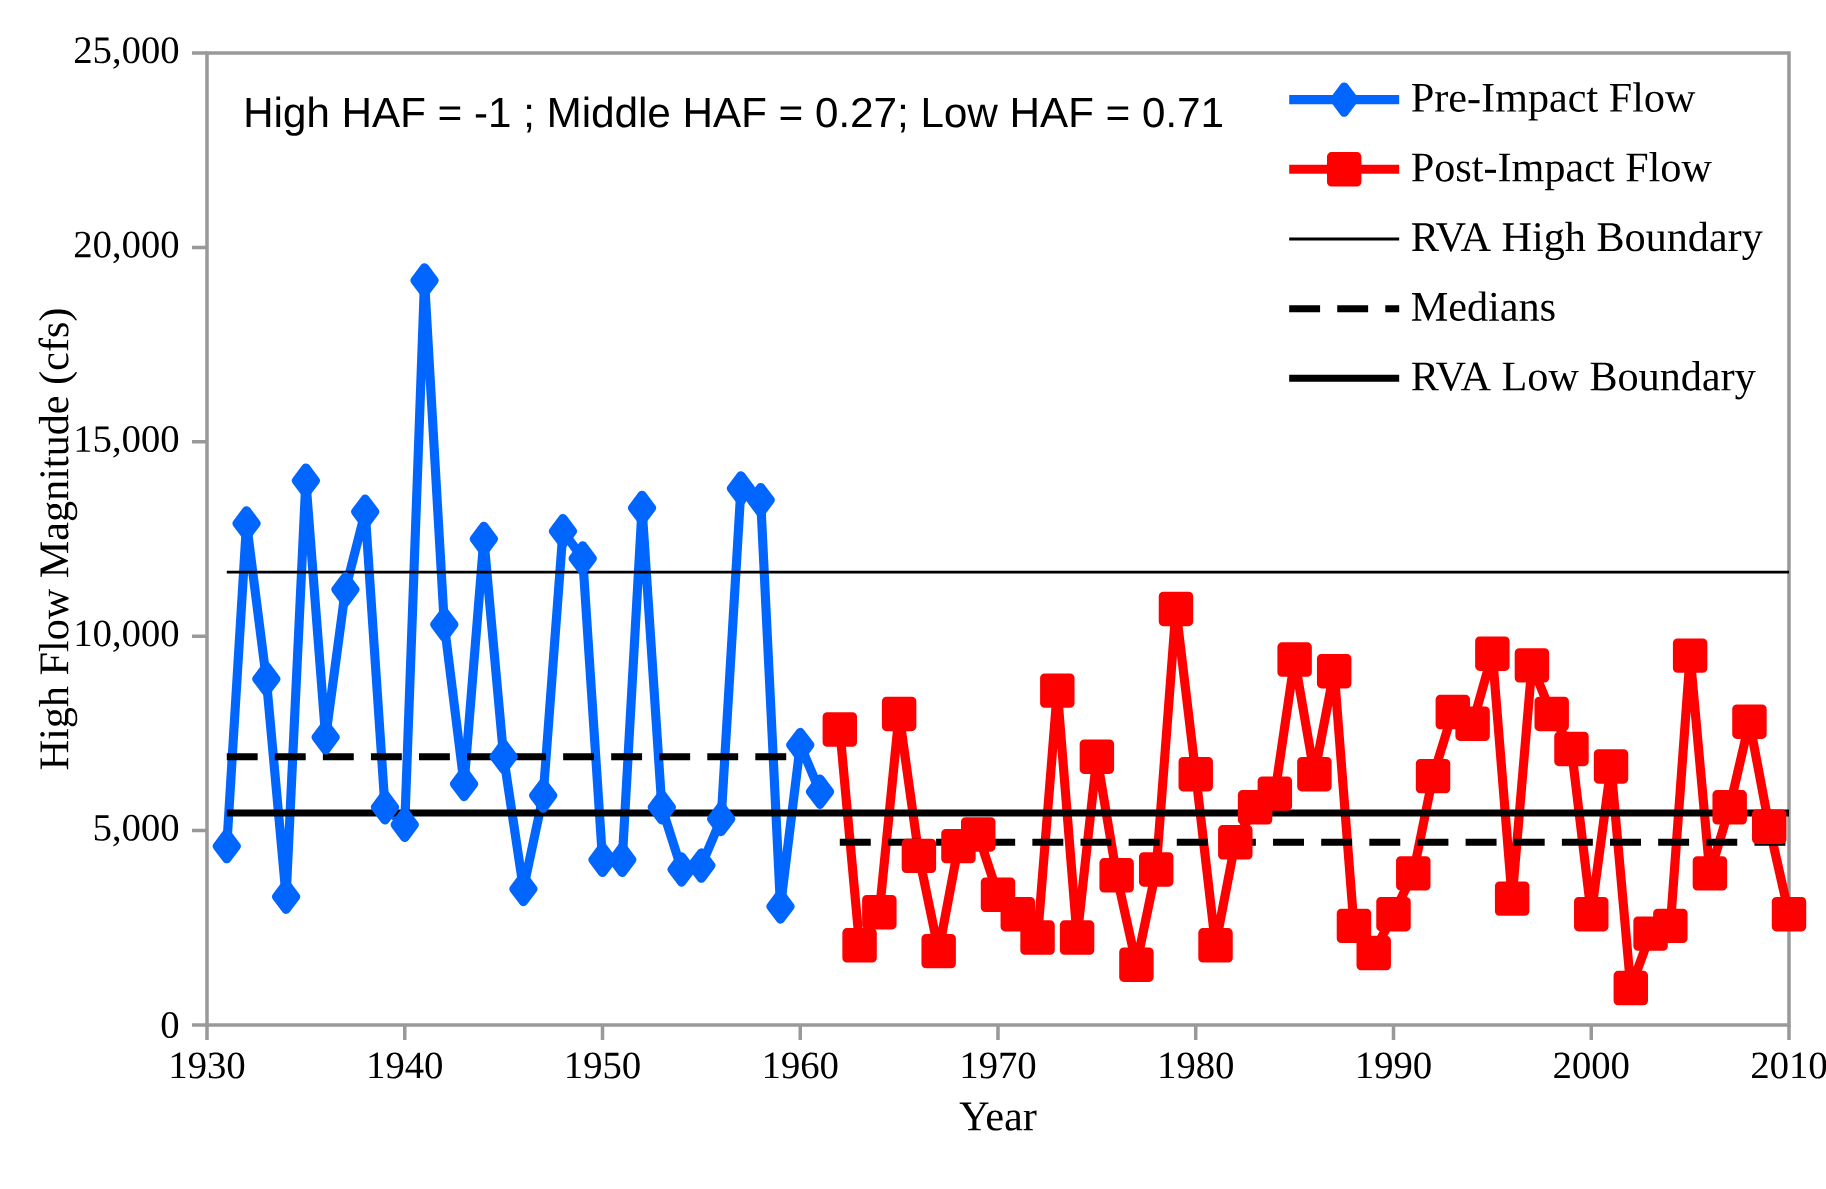  Describe the element at coordinates (127, 441) in the screenshot. I see `y-tick-label: 15,000` at that location.